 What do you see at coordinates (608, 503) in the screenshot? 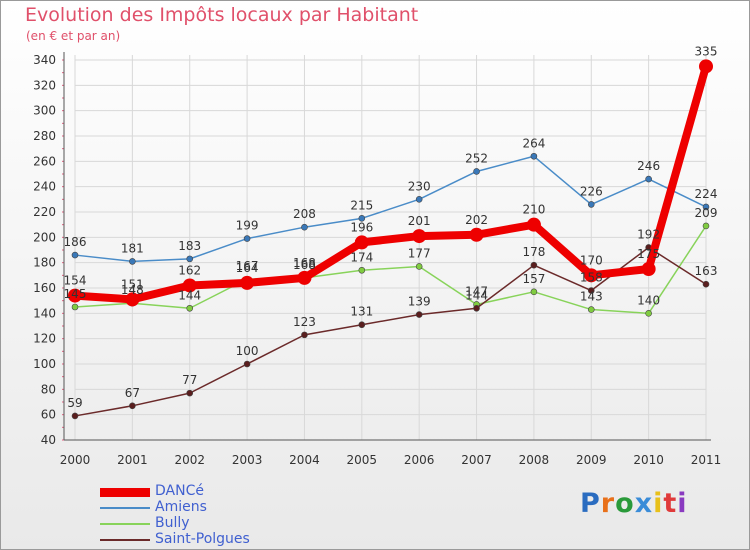
I see `logo-letter: r` at bounding box center [608, 503].